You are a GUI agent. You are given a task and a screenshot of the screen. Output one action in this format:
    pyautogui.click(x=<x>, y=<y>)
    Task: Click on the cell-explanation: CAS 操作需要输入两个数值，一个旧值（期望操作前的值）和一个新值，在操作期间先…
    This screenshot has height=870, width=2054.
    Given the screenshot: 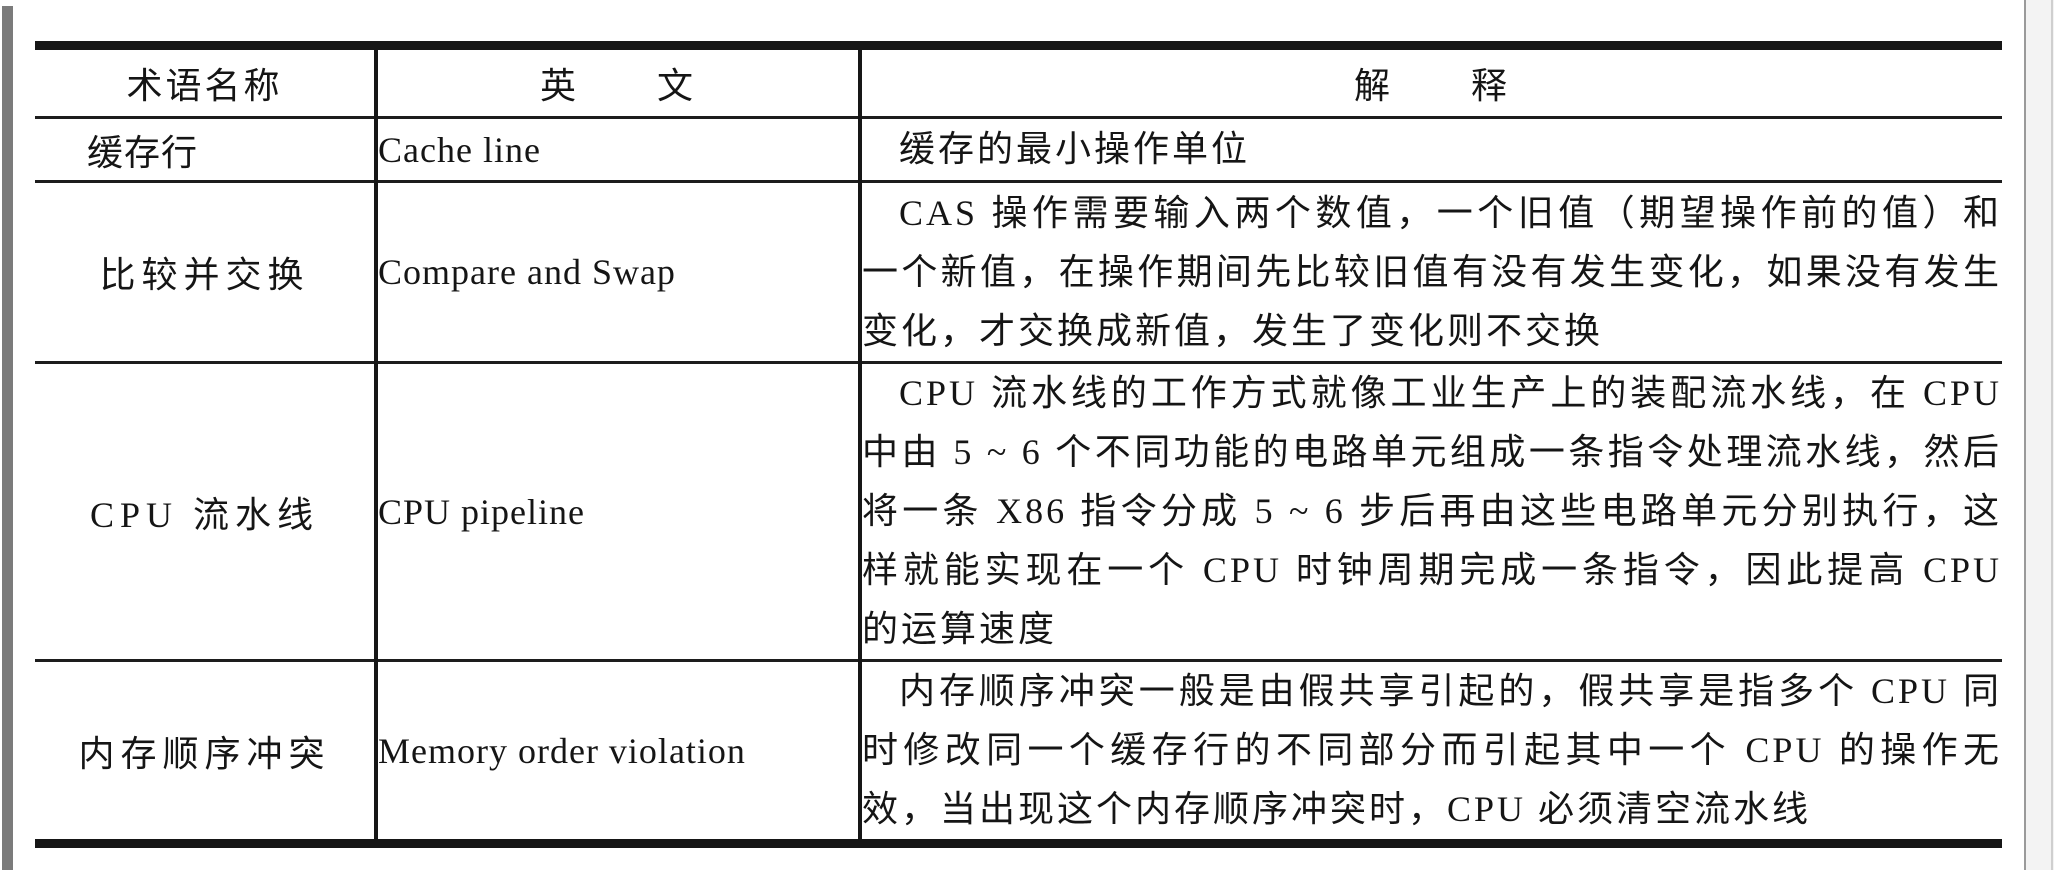 What is the action you would take?
    pyautogui.click(x=1430, y=272)
    